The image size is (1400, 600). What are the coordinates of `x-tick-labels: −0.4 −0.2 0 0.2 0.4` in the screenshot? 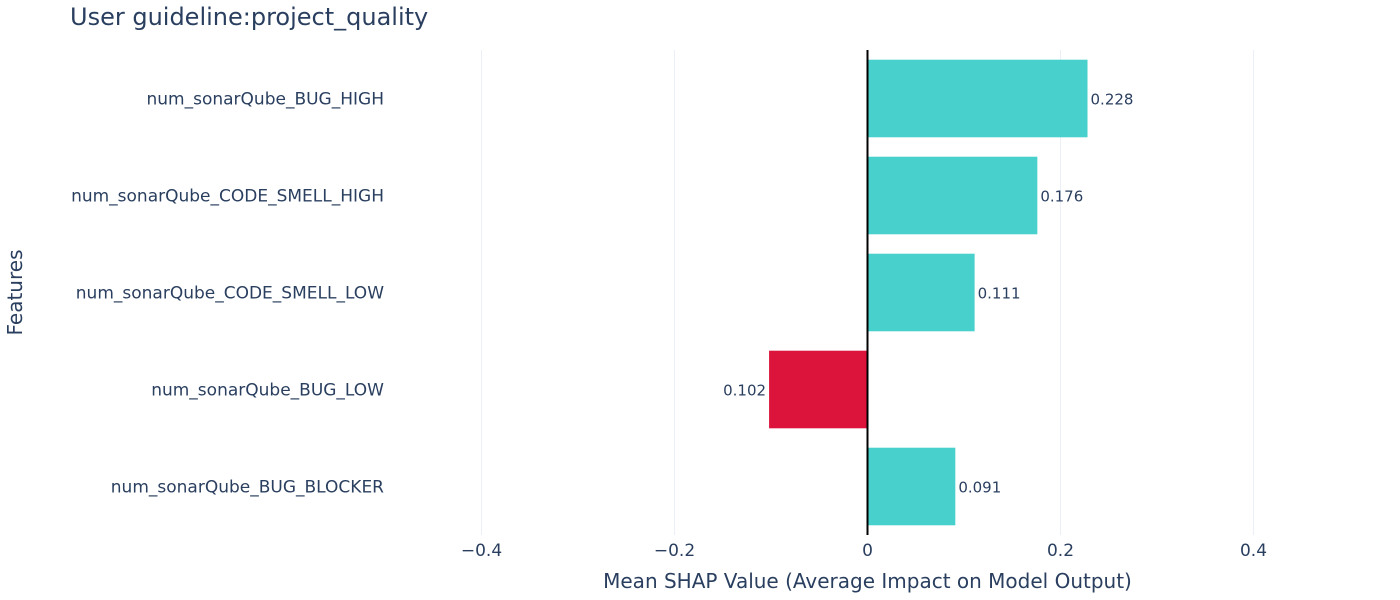 It's located at (864, 551).